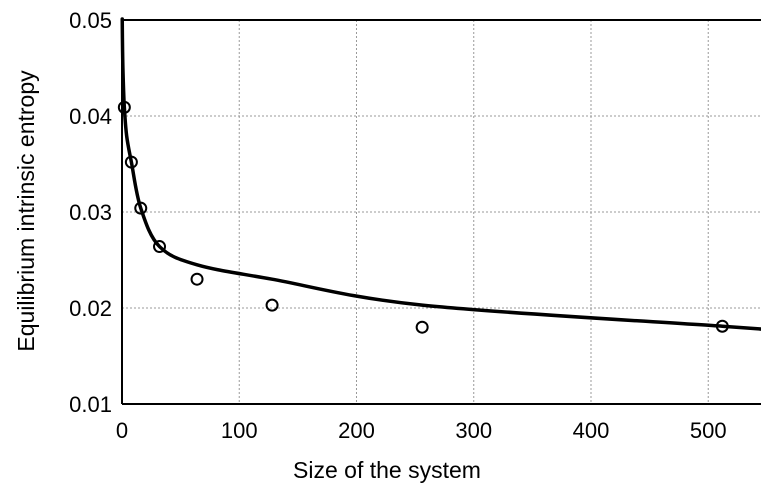  Describe the element at coordinates (90, 20) in the screenshot. I see `y-tick-label: 0.05` at that location.